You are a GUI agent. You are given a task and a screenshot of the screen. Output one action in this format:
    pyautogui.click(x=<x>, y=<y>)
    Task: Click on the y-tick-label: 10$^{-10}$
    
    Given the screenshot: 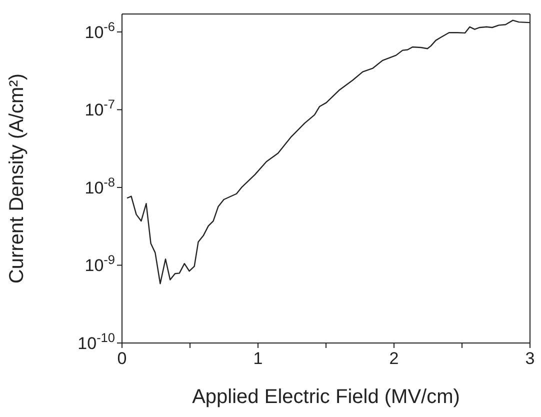 What is the action you would take?
    pyautogui.click(x=96, y=341)
    